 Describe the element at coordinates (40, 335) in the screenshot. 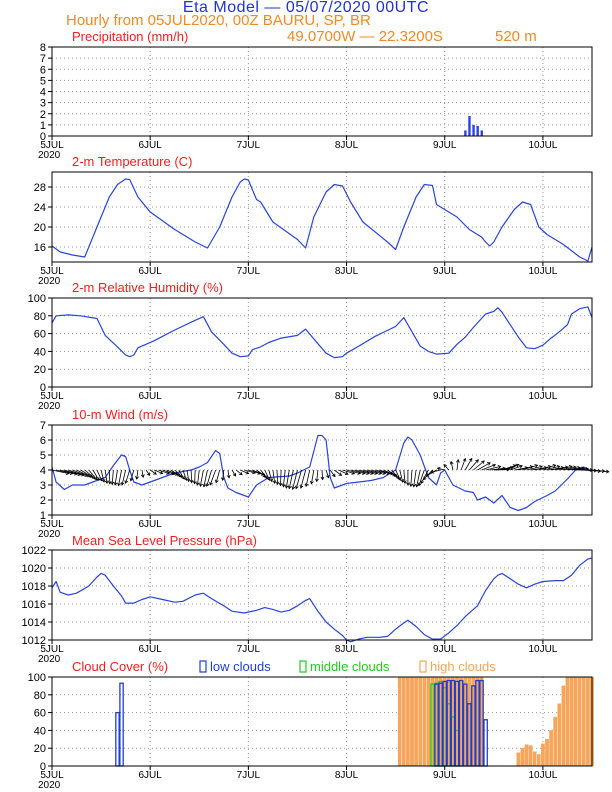

I see `y-tick-label: 60` at that location.